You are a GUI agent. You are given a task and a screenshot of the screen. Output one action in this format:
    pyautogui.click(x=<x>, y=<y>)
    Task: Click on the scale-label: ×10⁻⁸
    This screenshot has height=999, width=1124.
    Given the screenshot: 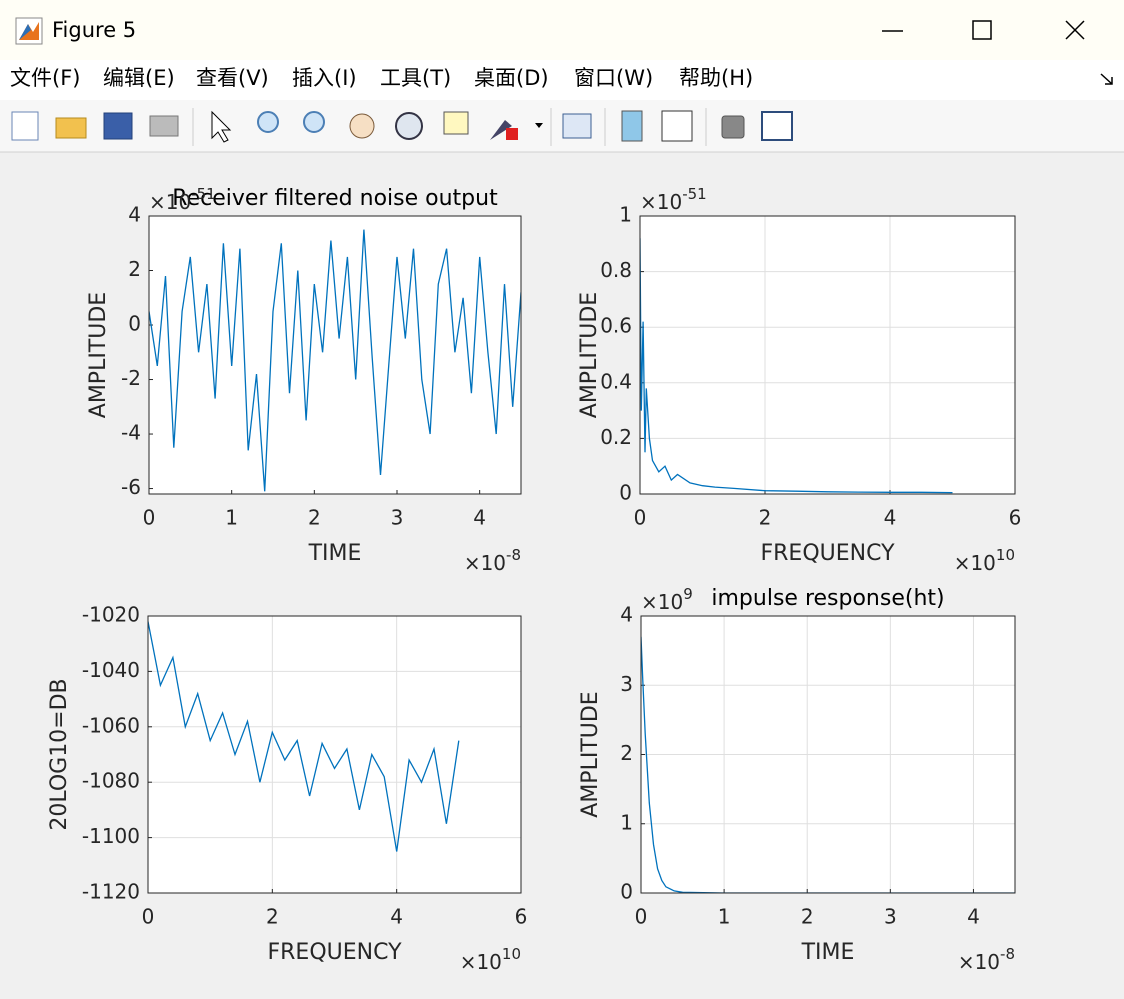 What is the action you would take?
    pyautogui.click(x=986, y=959)
    